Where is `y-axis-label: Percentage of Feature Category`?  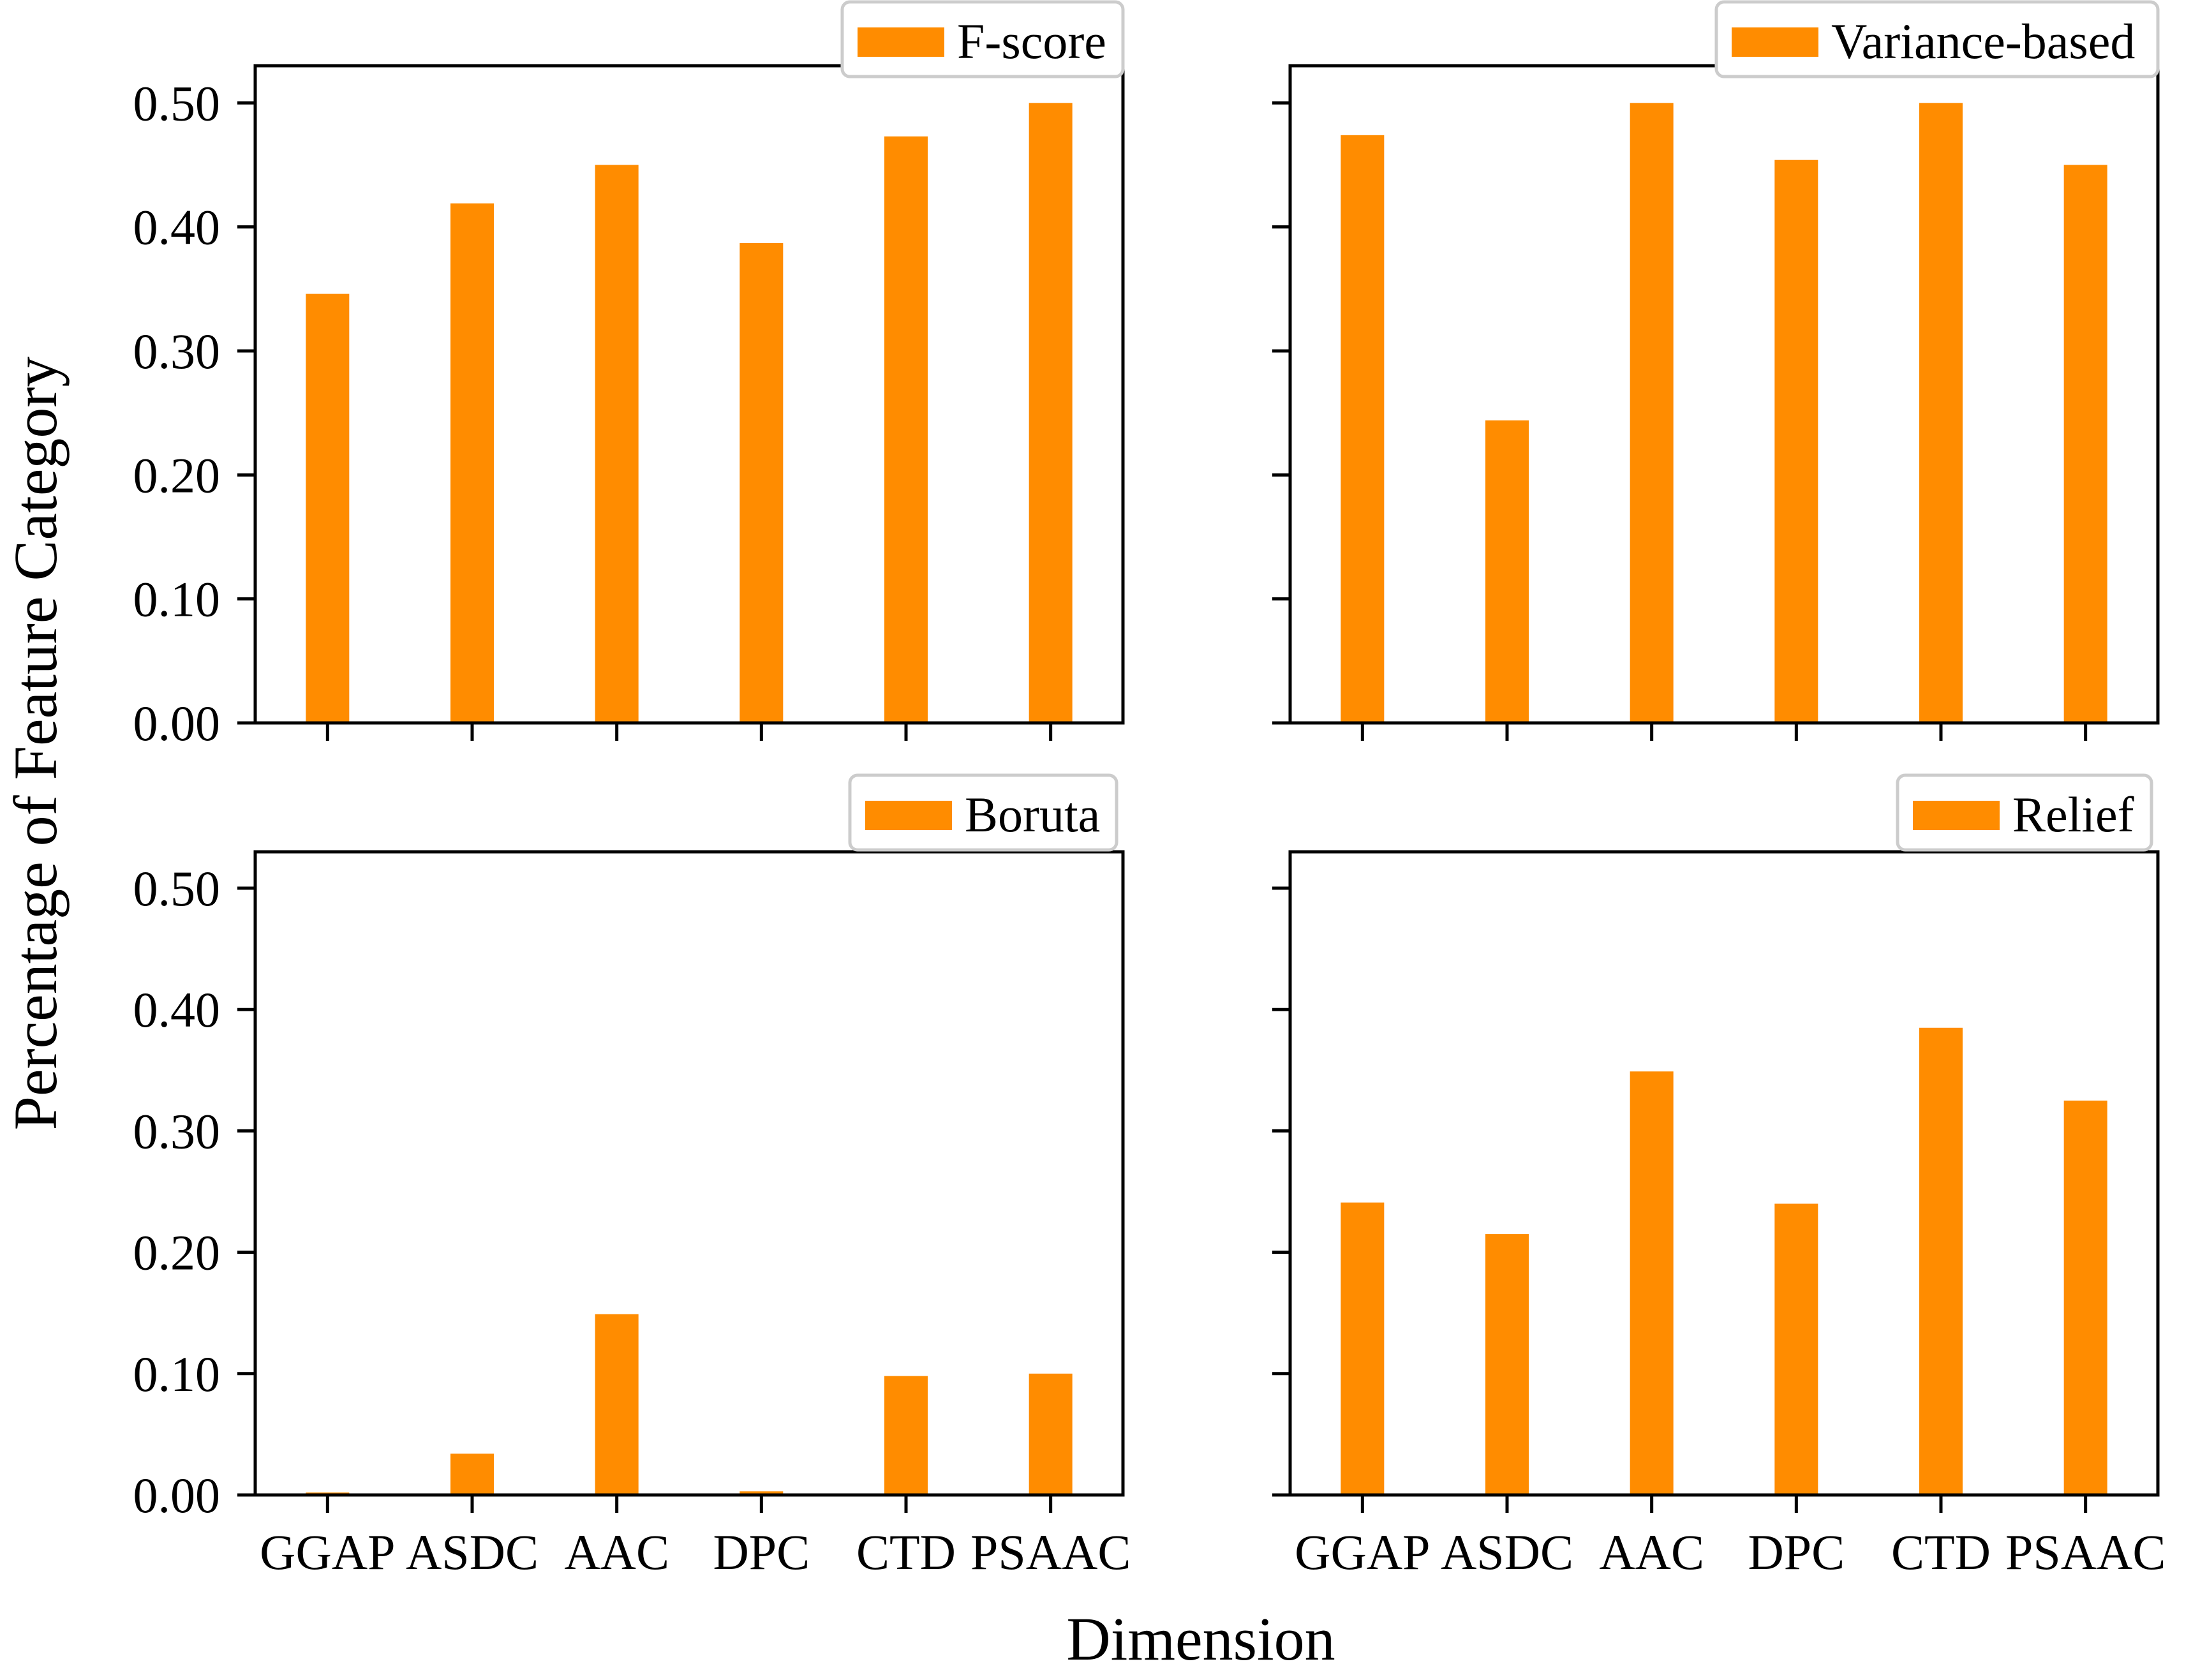
y-axis-label: Percentage of Feature Category is located at coordinates (35, 744).